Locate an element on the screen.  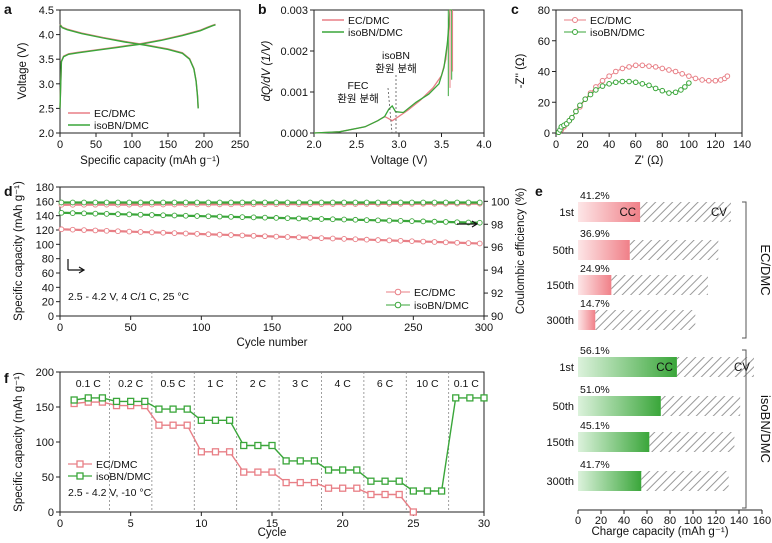
cc-percent-isobn-dmc: 56.1% is located at coordinates (595, 351).